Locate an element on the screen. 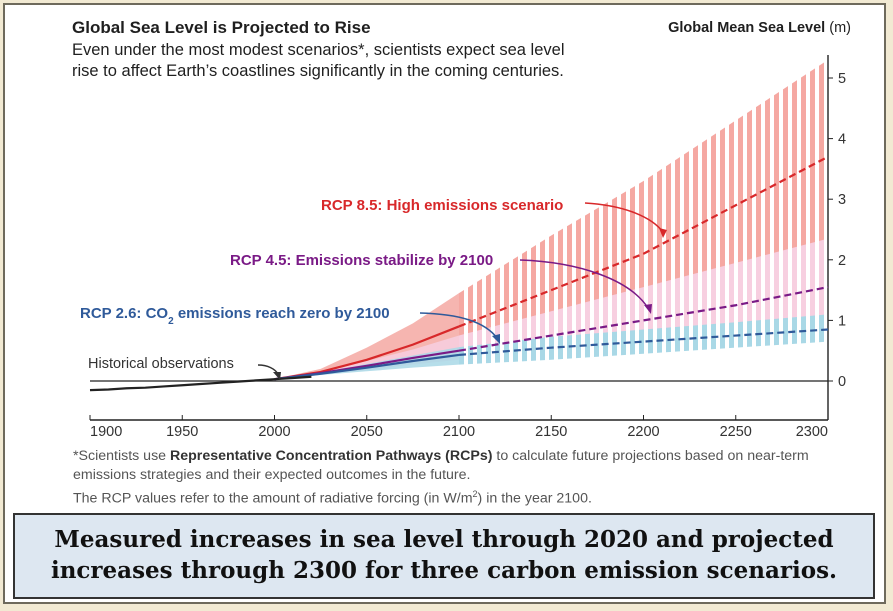  y-axis-title-main: Global Mean Sea Level is located at coordinates (747, 28).